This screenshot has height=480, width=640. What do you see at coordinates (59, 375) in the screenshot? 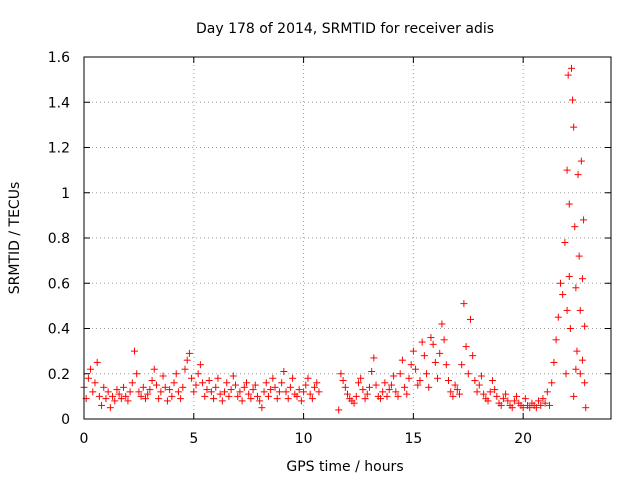
I see `y-tick-label: 0.2` at bounding box center [59, 375].